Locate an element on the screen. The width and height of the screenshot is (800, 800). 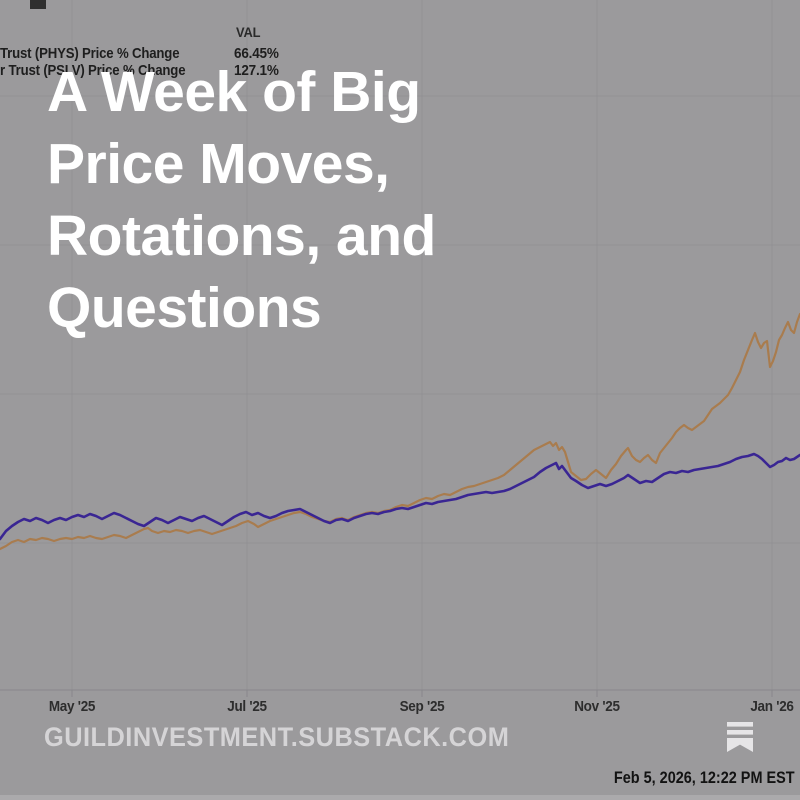
post-title-line: Rotations, and is located at coordinates (241, 236).